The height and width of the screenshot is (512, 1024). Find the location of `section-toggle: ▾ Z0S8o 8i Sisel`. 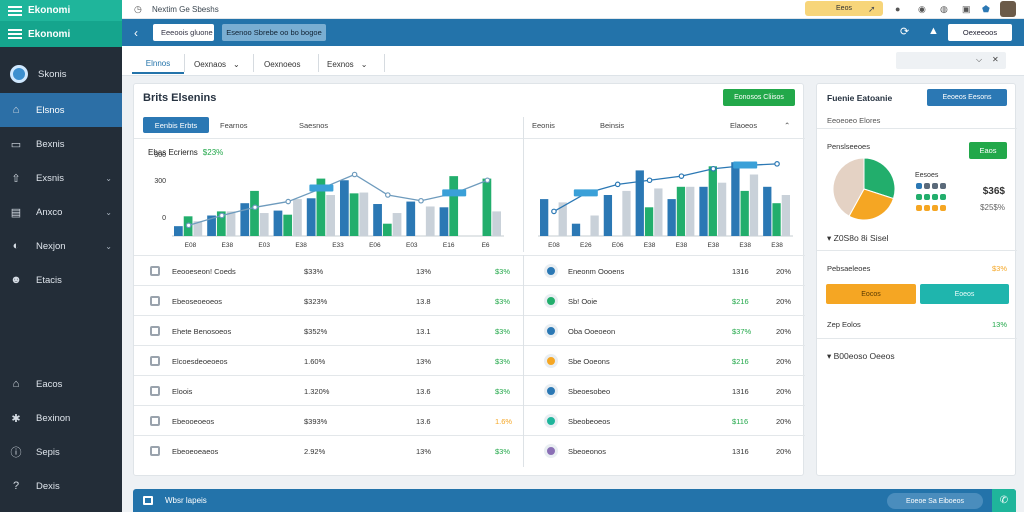

section-toggle: ▾ Z0S8o 8i Sisel is located at coordinates (858, 238).